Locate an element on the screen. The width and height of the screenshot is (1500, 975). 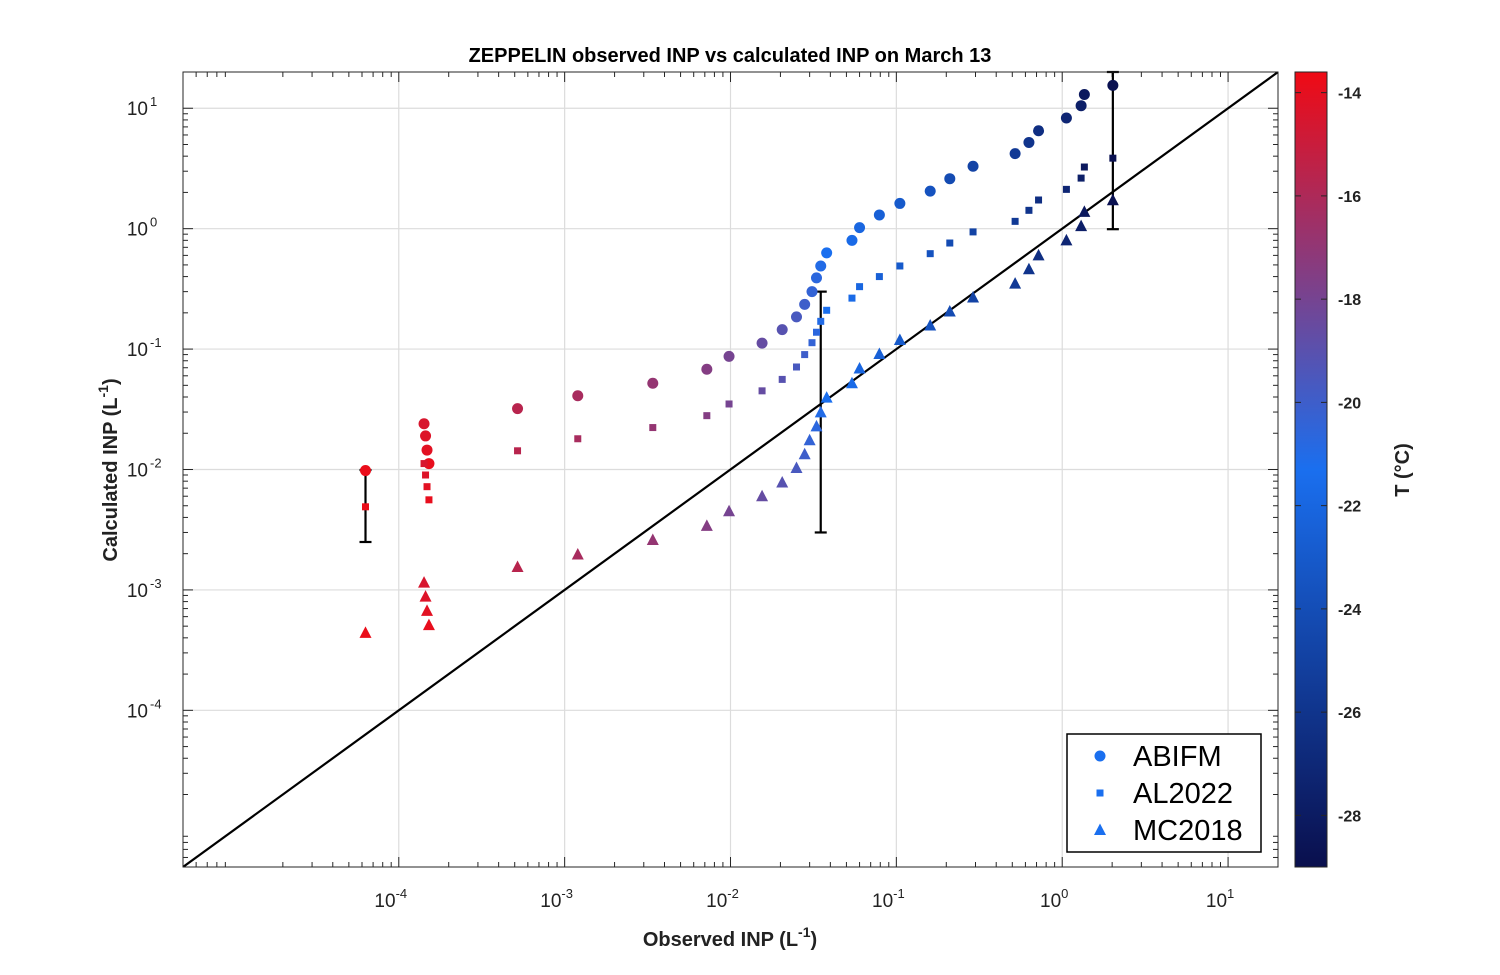
colorbar-gradient is located at coordinates (1311, 469).